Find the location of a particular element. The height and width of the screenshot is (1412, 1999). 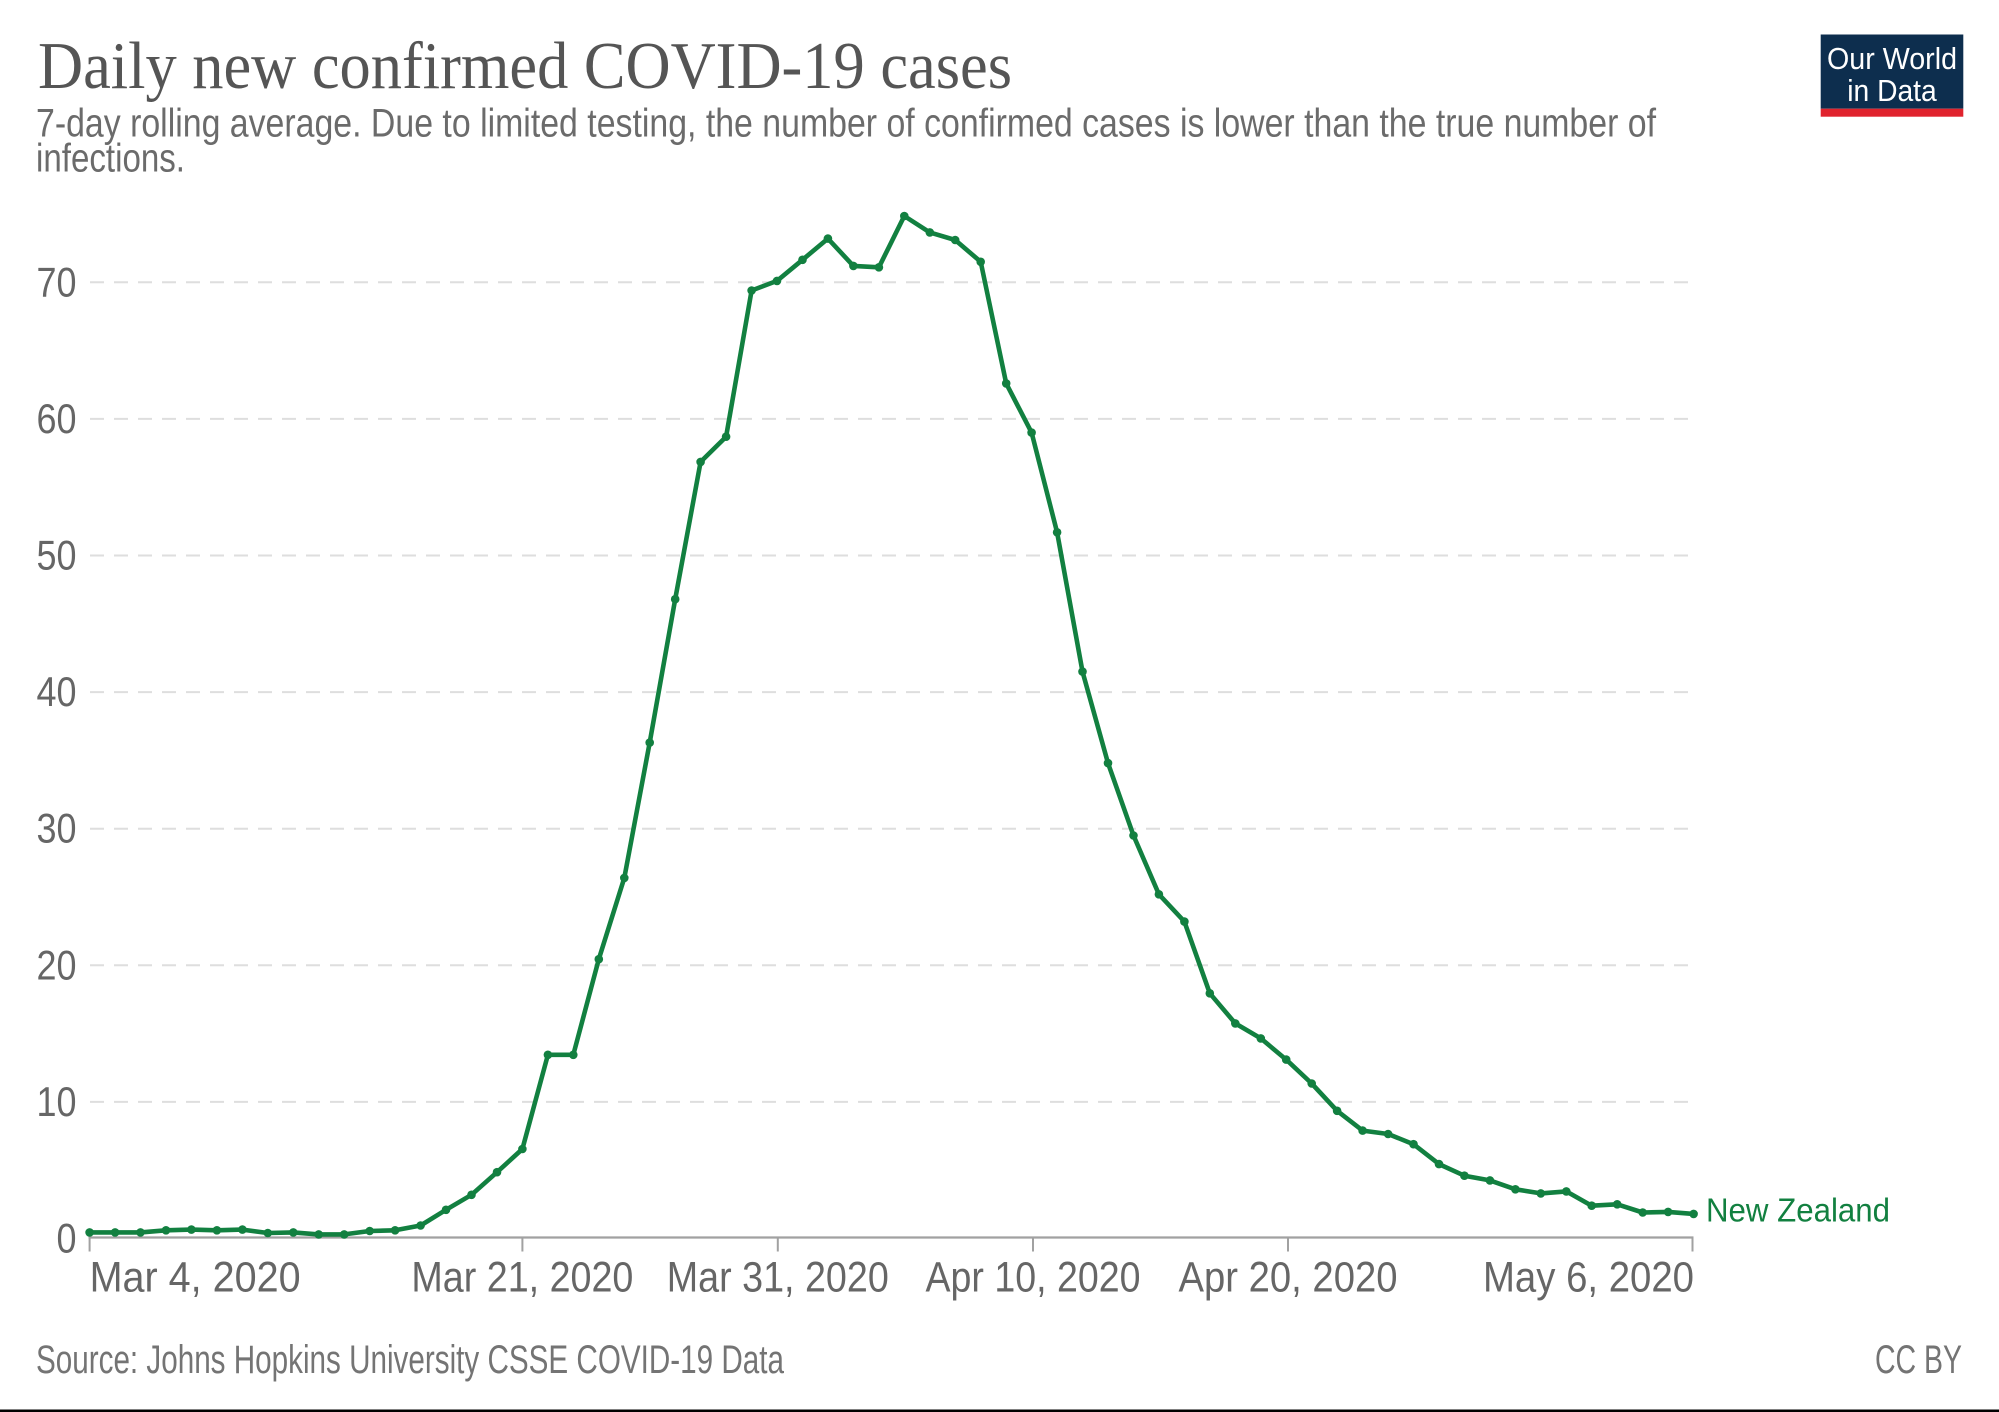

svg-text: New Zealand is located at coordinates (1798, 1210).